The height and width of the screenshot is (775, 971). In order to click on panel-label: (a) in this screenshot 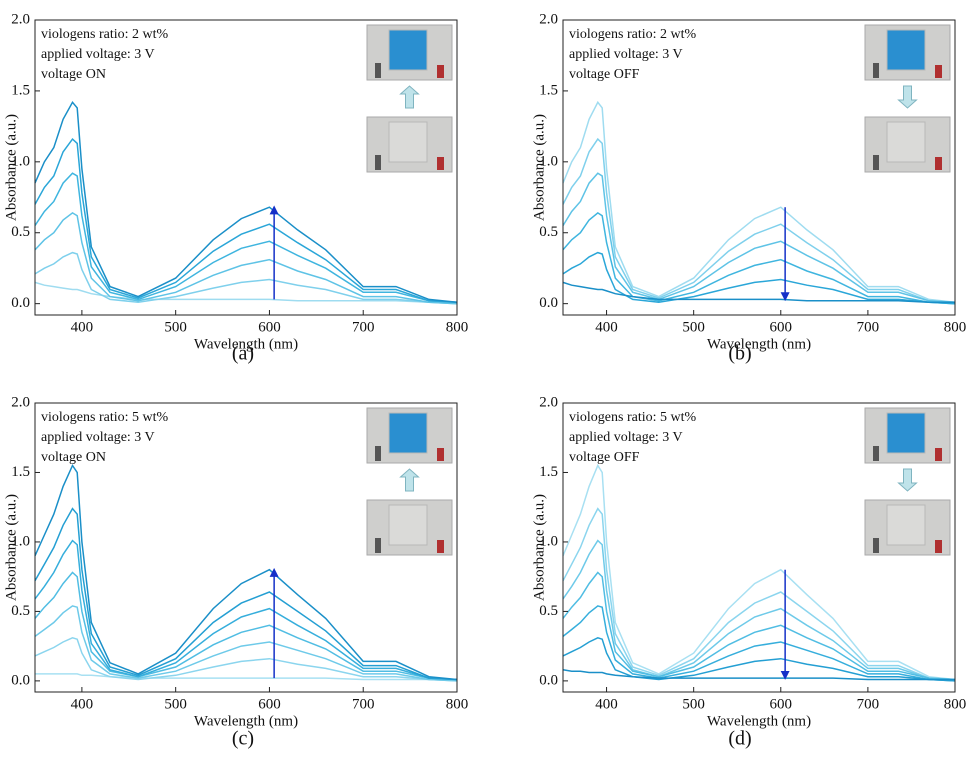, I will do `click(243, 354)`.